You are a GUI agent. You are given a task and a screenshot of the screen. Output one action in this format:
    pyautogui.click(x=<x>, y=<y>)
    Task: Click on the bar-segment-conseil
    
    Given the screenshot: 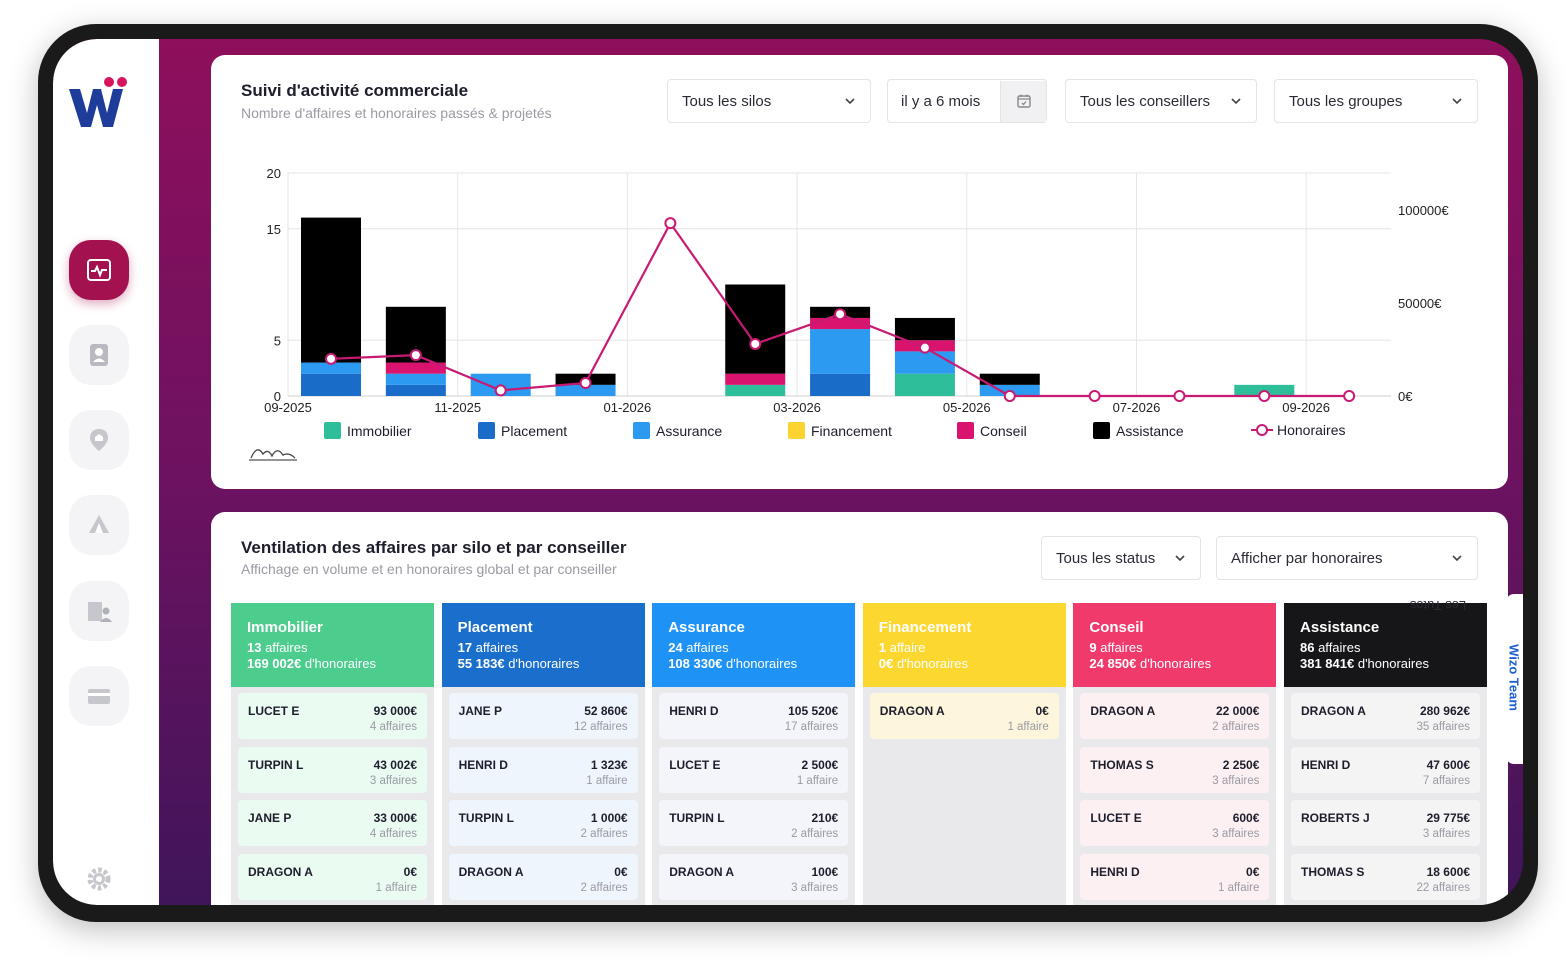 What is the action you would take?
    pyautogui.click(x=840, y=323)
    